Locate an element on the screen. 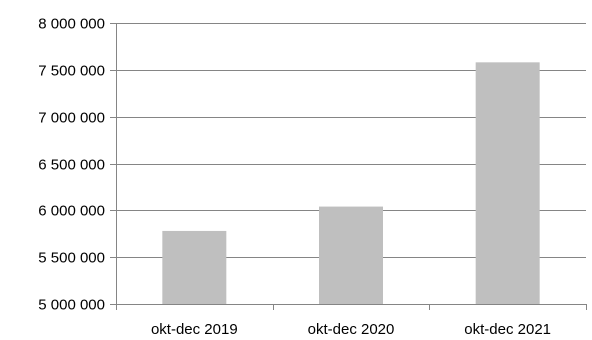 This screenshot has height=340, width=592. y-tick-label: 8 000 000 is located at coordinates (71, 24).